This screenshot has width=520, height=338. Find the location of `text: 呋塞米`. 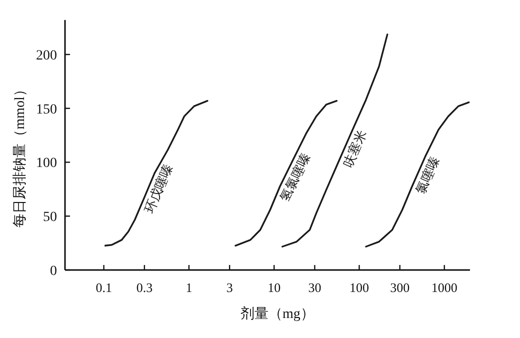

text: 呋塞米 is located at coordinates (355, 149).